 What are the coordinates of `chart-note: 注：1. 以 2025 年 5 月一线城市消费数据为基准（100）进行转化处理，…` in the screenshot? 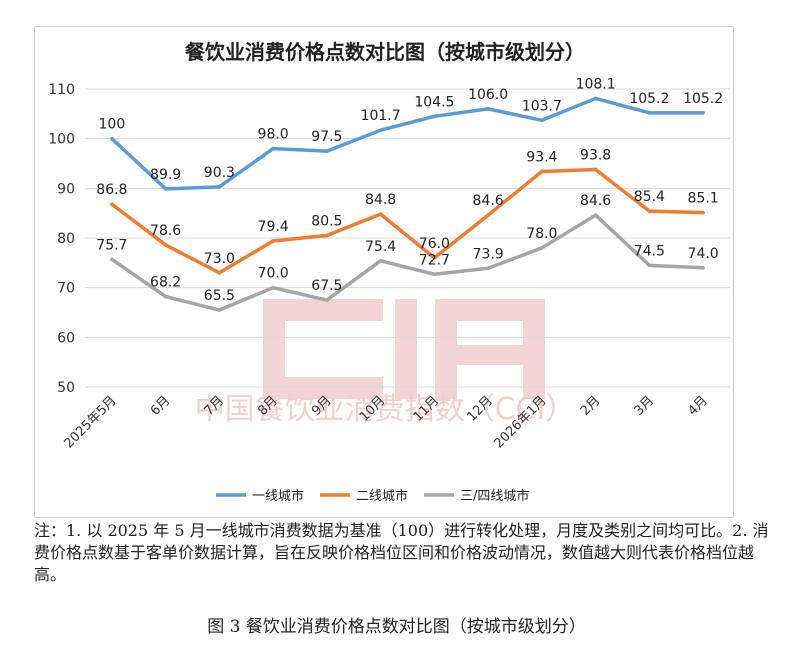 It's located at (401, 552).